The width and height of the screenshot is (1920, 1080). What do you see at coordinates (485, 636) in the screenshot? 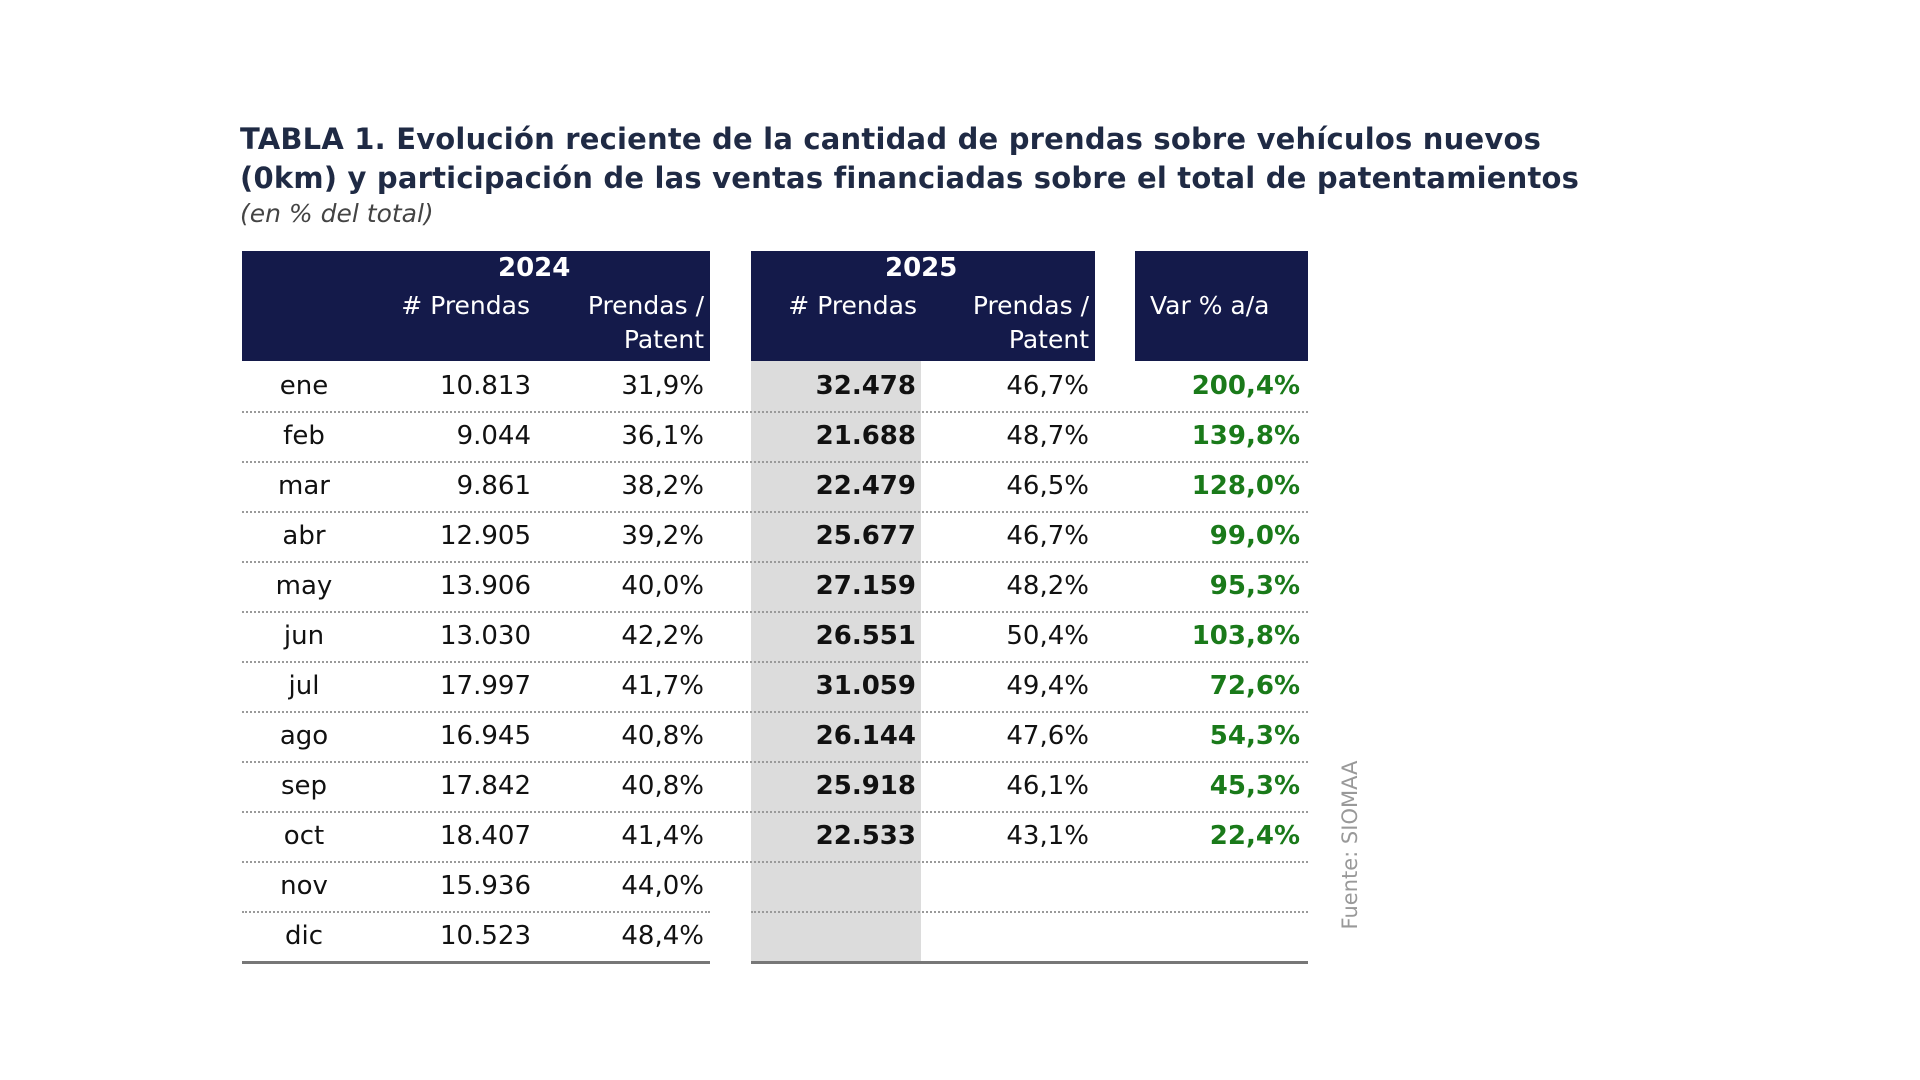
I see `cell-p2024: 13.030` at bounding box center [485, 636].